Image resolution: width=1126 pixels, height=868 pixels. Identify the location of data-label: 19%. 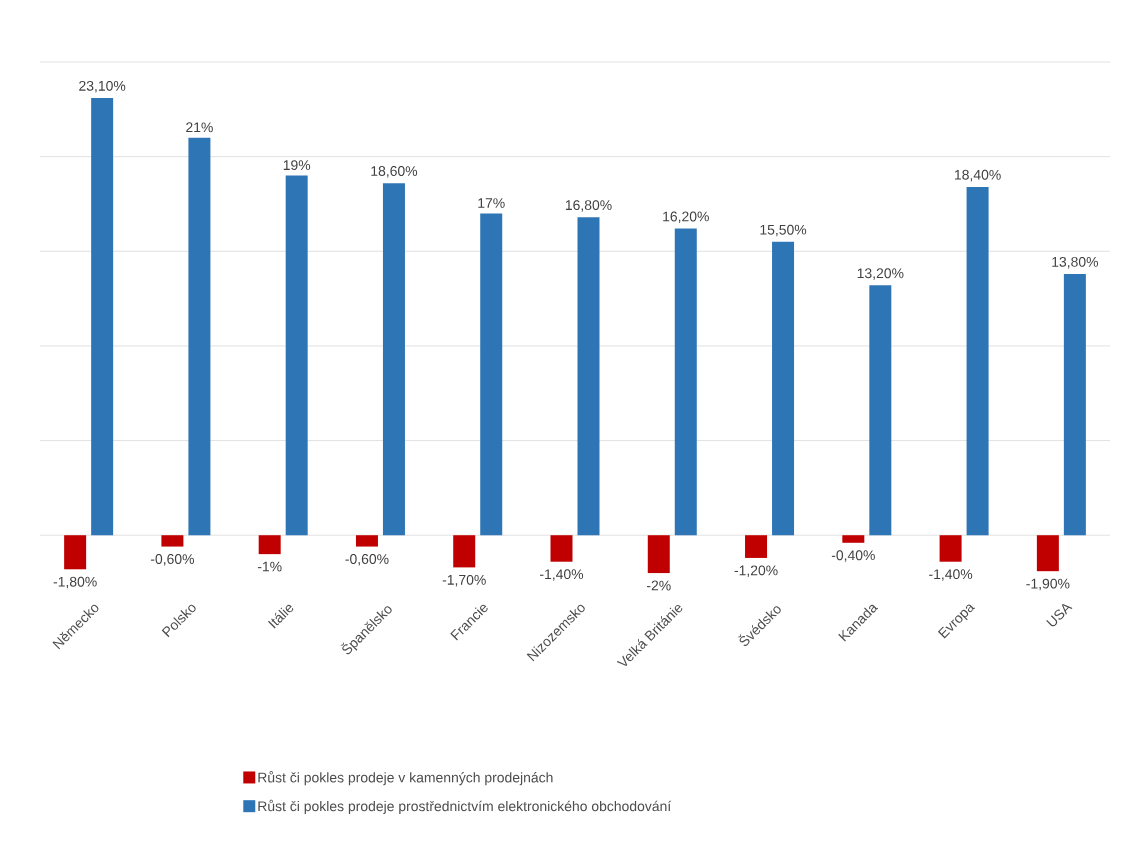
(297, 165).